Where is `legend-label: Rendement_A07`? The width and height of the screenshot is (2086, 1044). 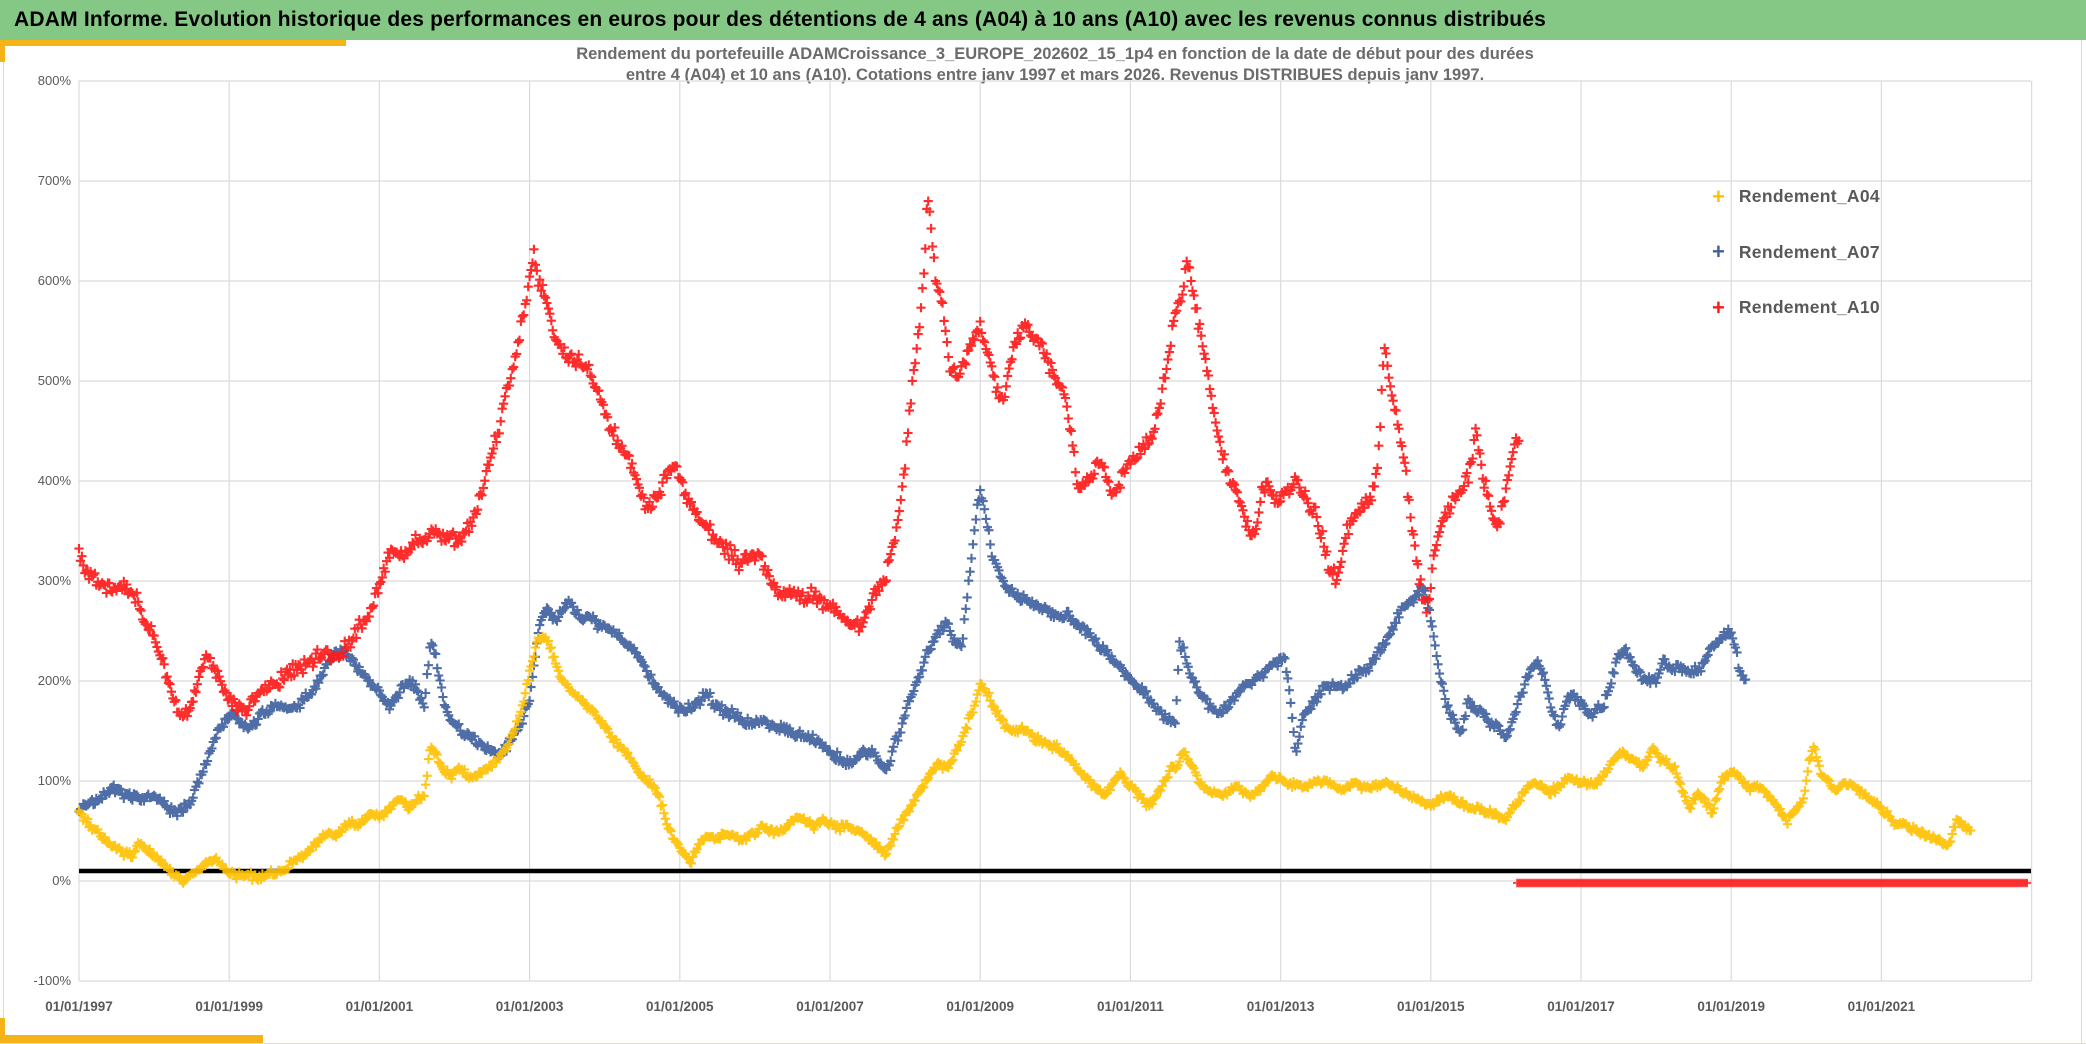 legend-label: Rendement_A07 is located at coordinates (1809, 251).